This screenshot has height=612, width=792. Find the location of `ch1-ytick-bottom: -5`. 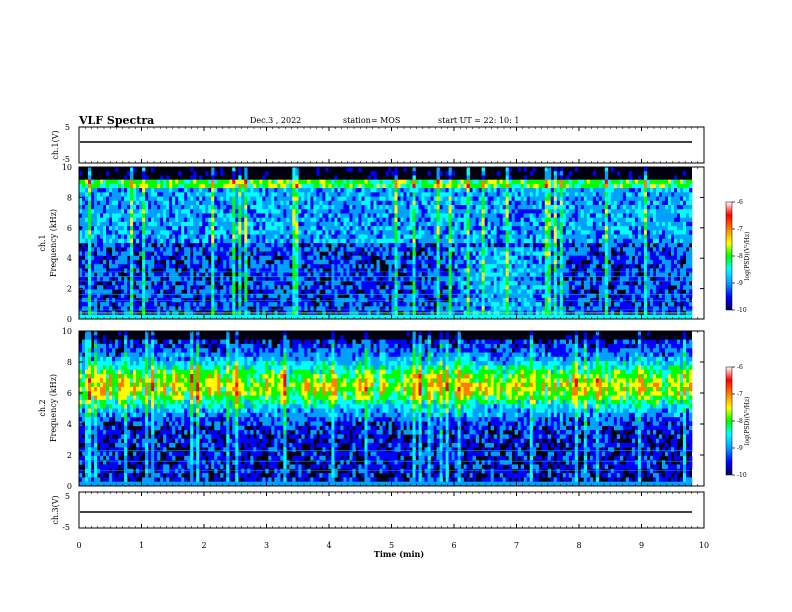

ch1-ytick-bottom: -5 is located at coordinates (66, 159).